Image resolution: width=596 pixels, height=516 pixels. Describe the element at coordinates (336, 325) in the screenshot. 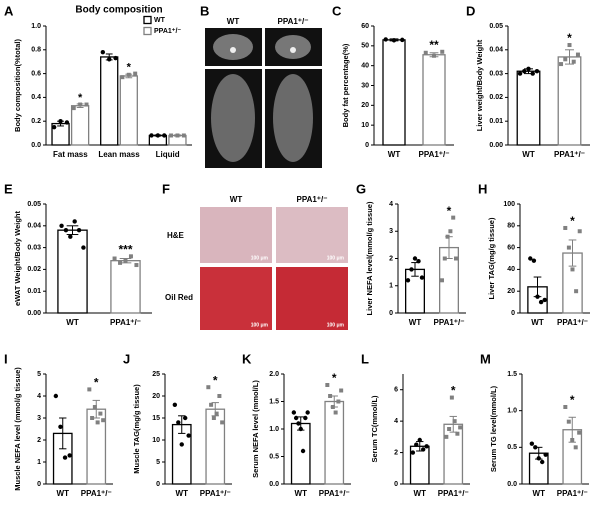

I see `scale-bar-label: 100 μm` at that location.